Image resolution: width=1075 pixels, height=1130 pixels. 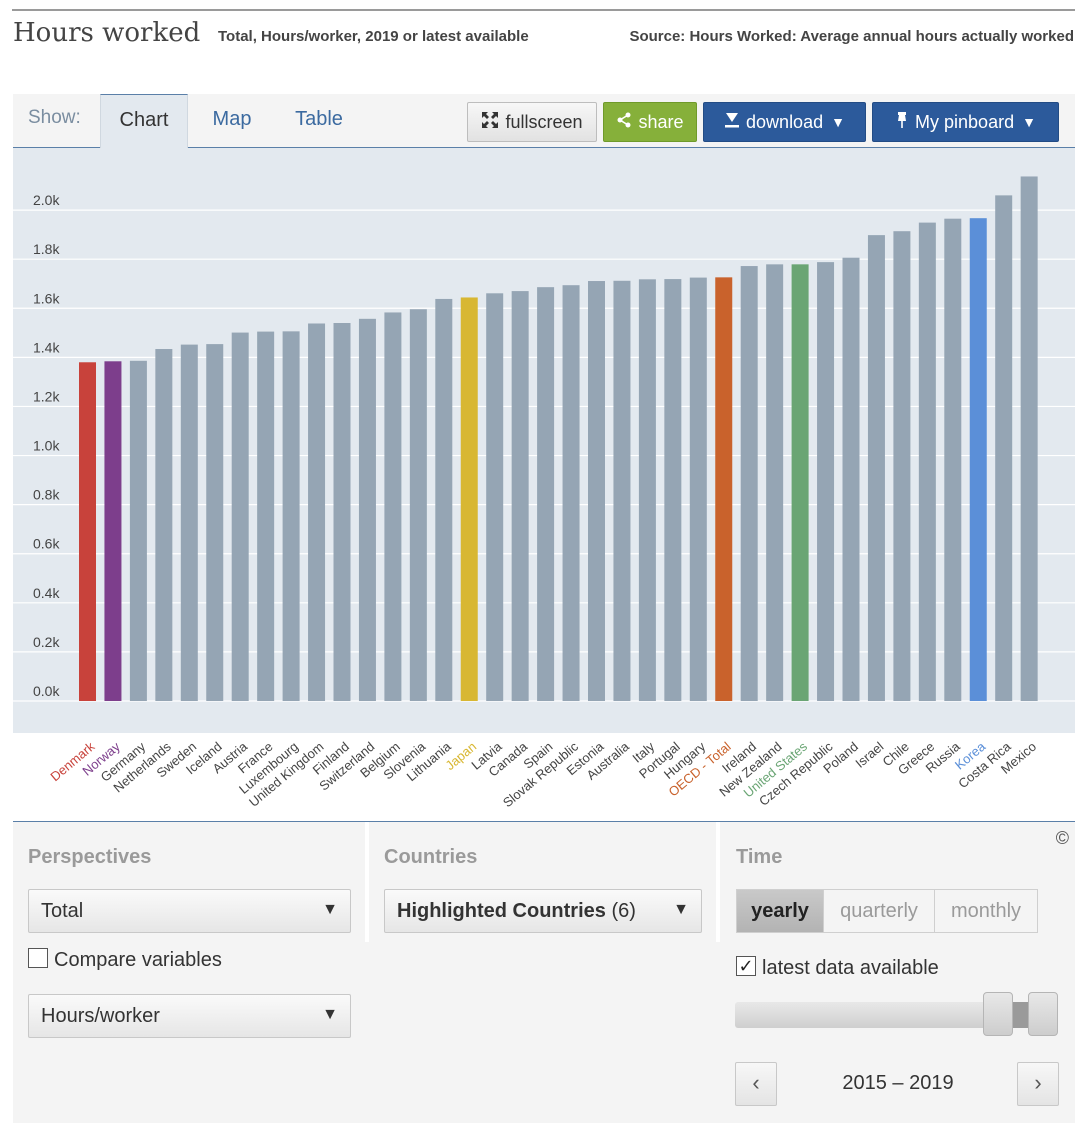 What do you see at coordinates (495, 497) in the screenshot?
I see `bar-latvia` at bounding box center [495, 497].